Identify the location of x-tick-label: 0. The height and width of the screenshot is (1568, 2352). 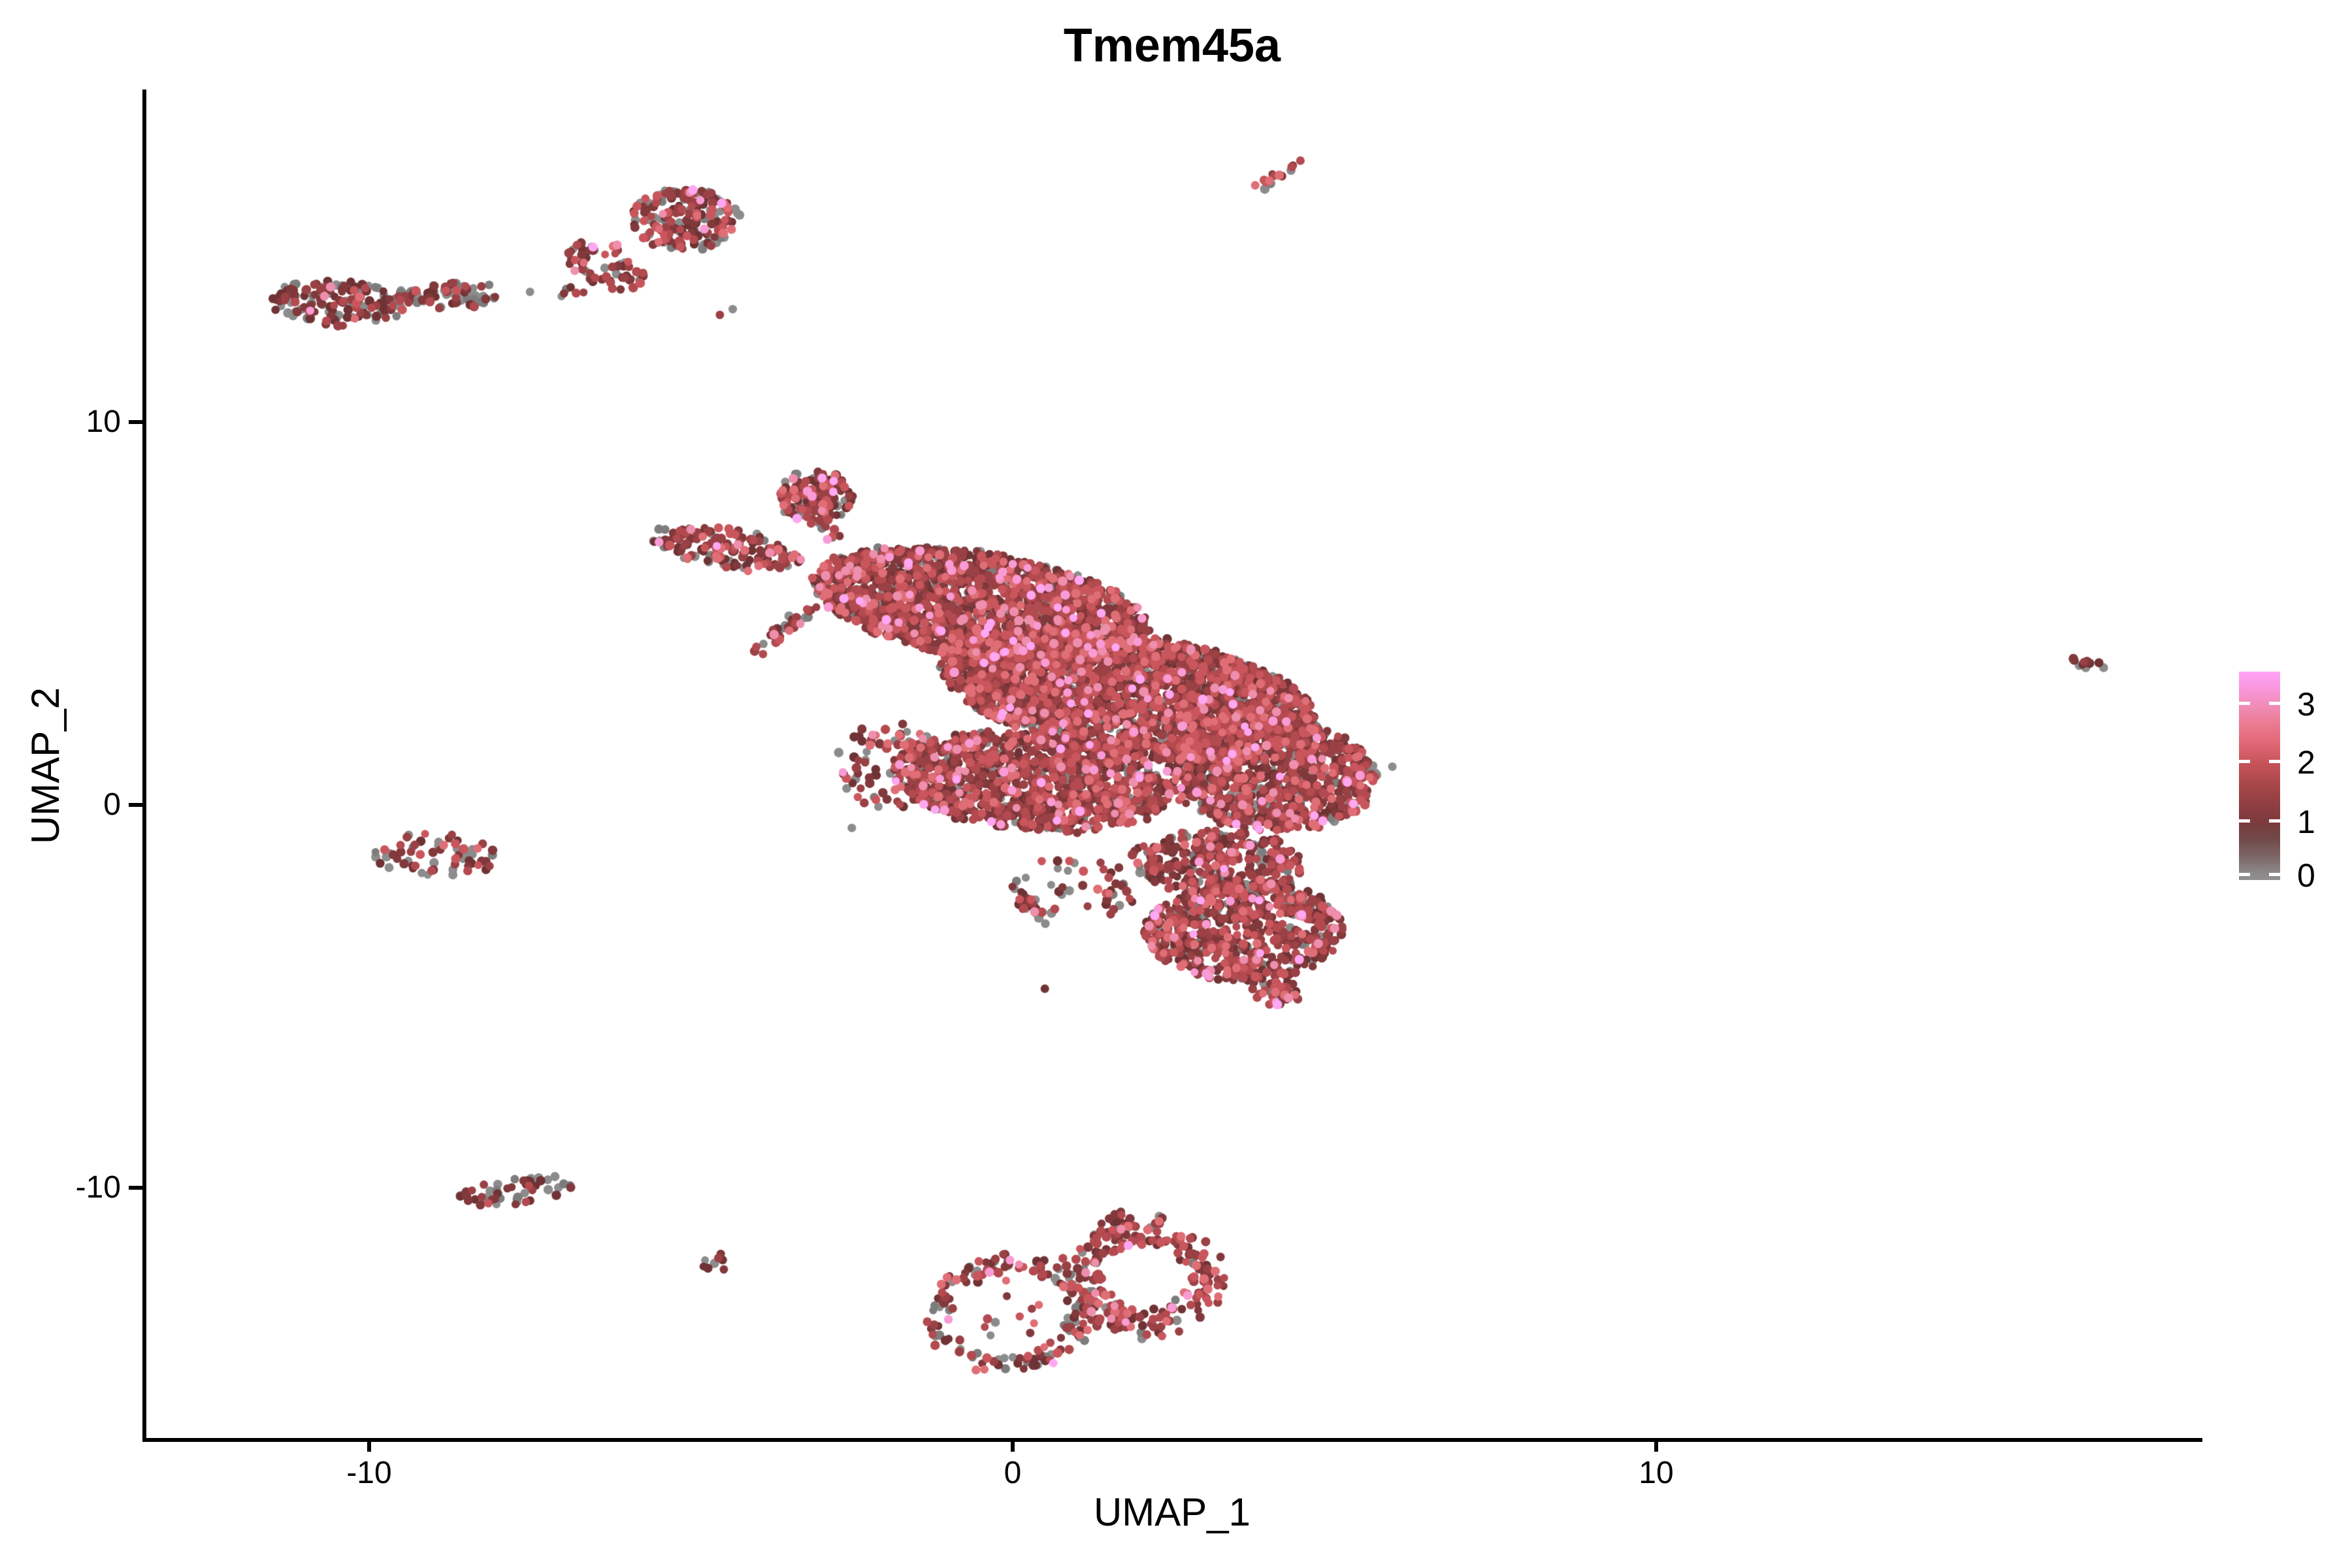
(1013, 1473).